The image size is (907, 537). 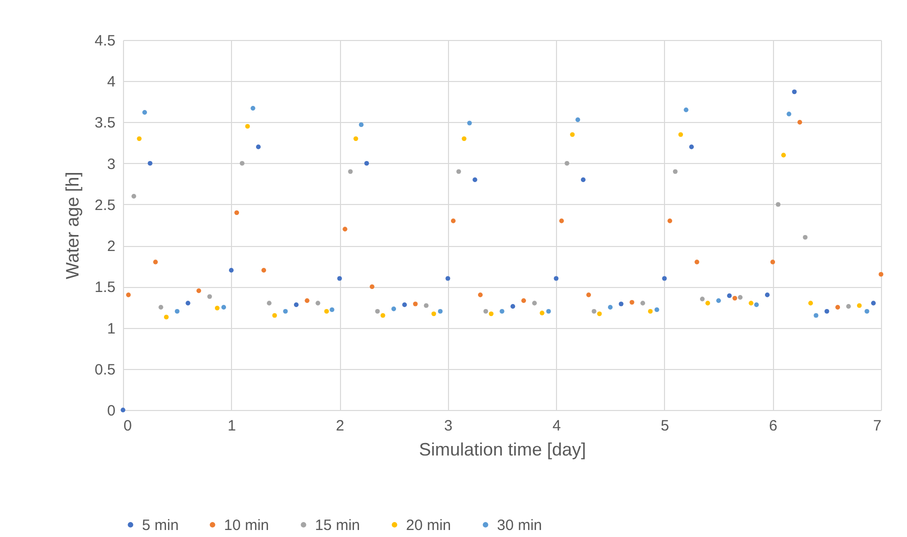 What do you see at coordinates (665, 426) in the screenshot?
I see `x-tick-label: 5` at bounding box center [665, 426].